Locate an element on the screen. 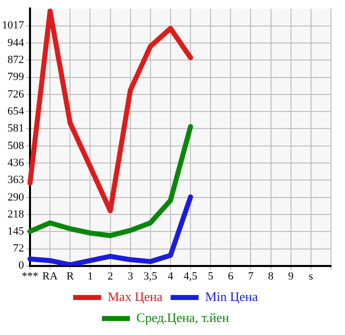 Image resolution: width=345 pixels, height=335 pixels. x-tick-label: RA is located at coordinates (50, 276).